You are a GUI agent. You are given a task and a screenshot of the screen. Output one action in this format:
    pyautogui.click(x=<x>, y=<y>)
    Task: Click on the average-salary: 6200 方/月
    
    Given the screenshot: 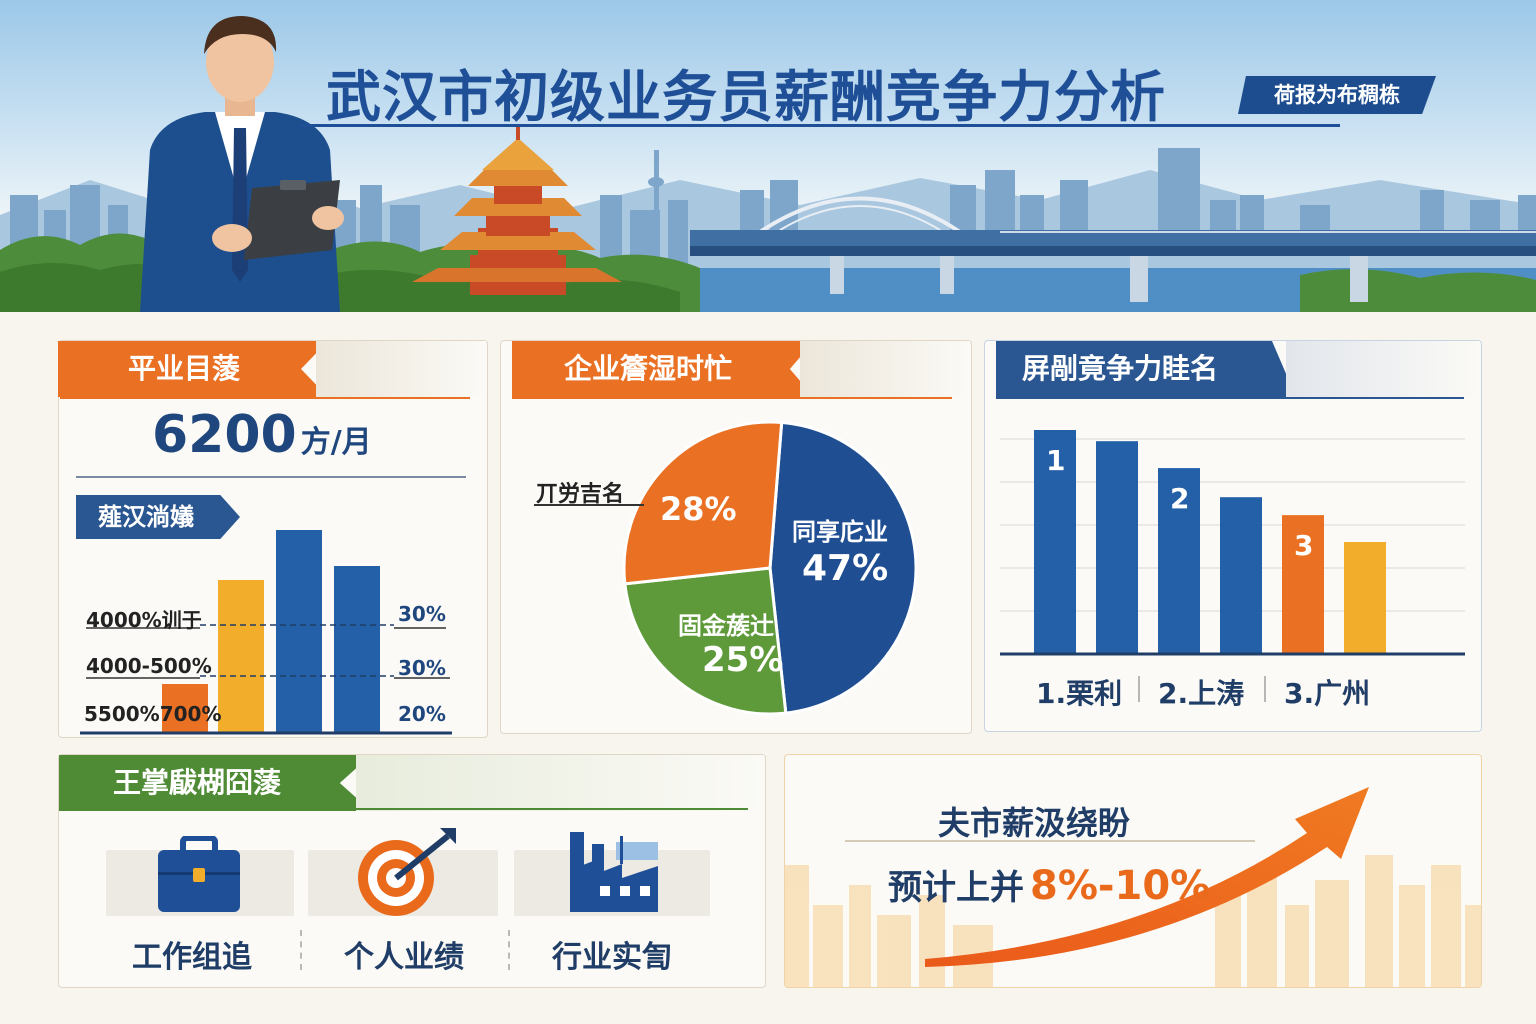 What is the action you would take?
    pyautogui.click(x=262, y=435)
    